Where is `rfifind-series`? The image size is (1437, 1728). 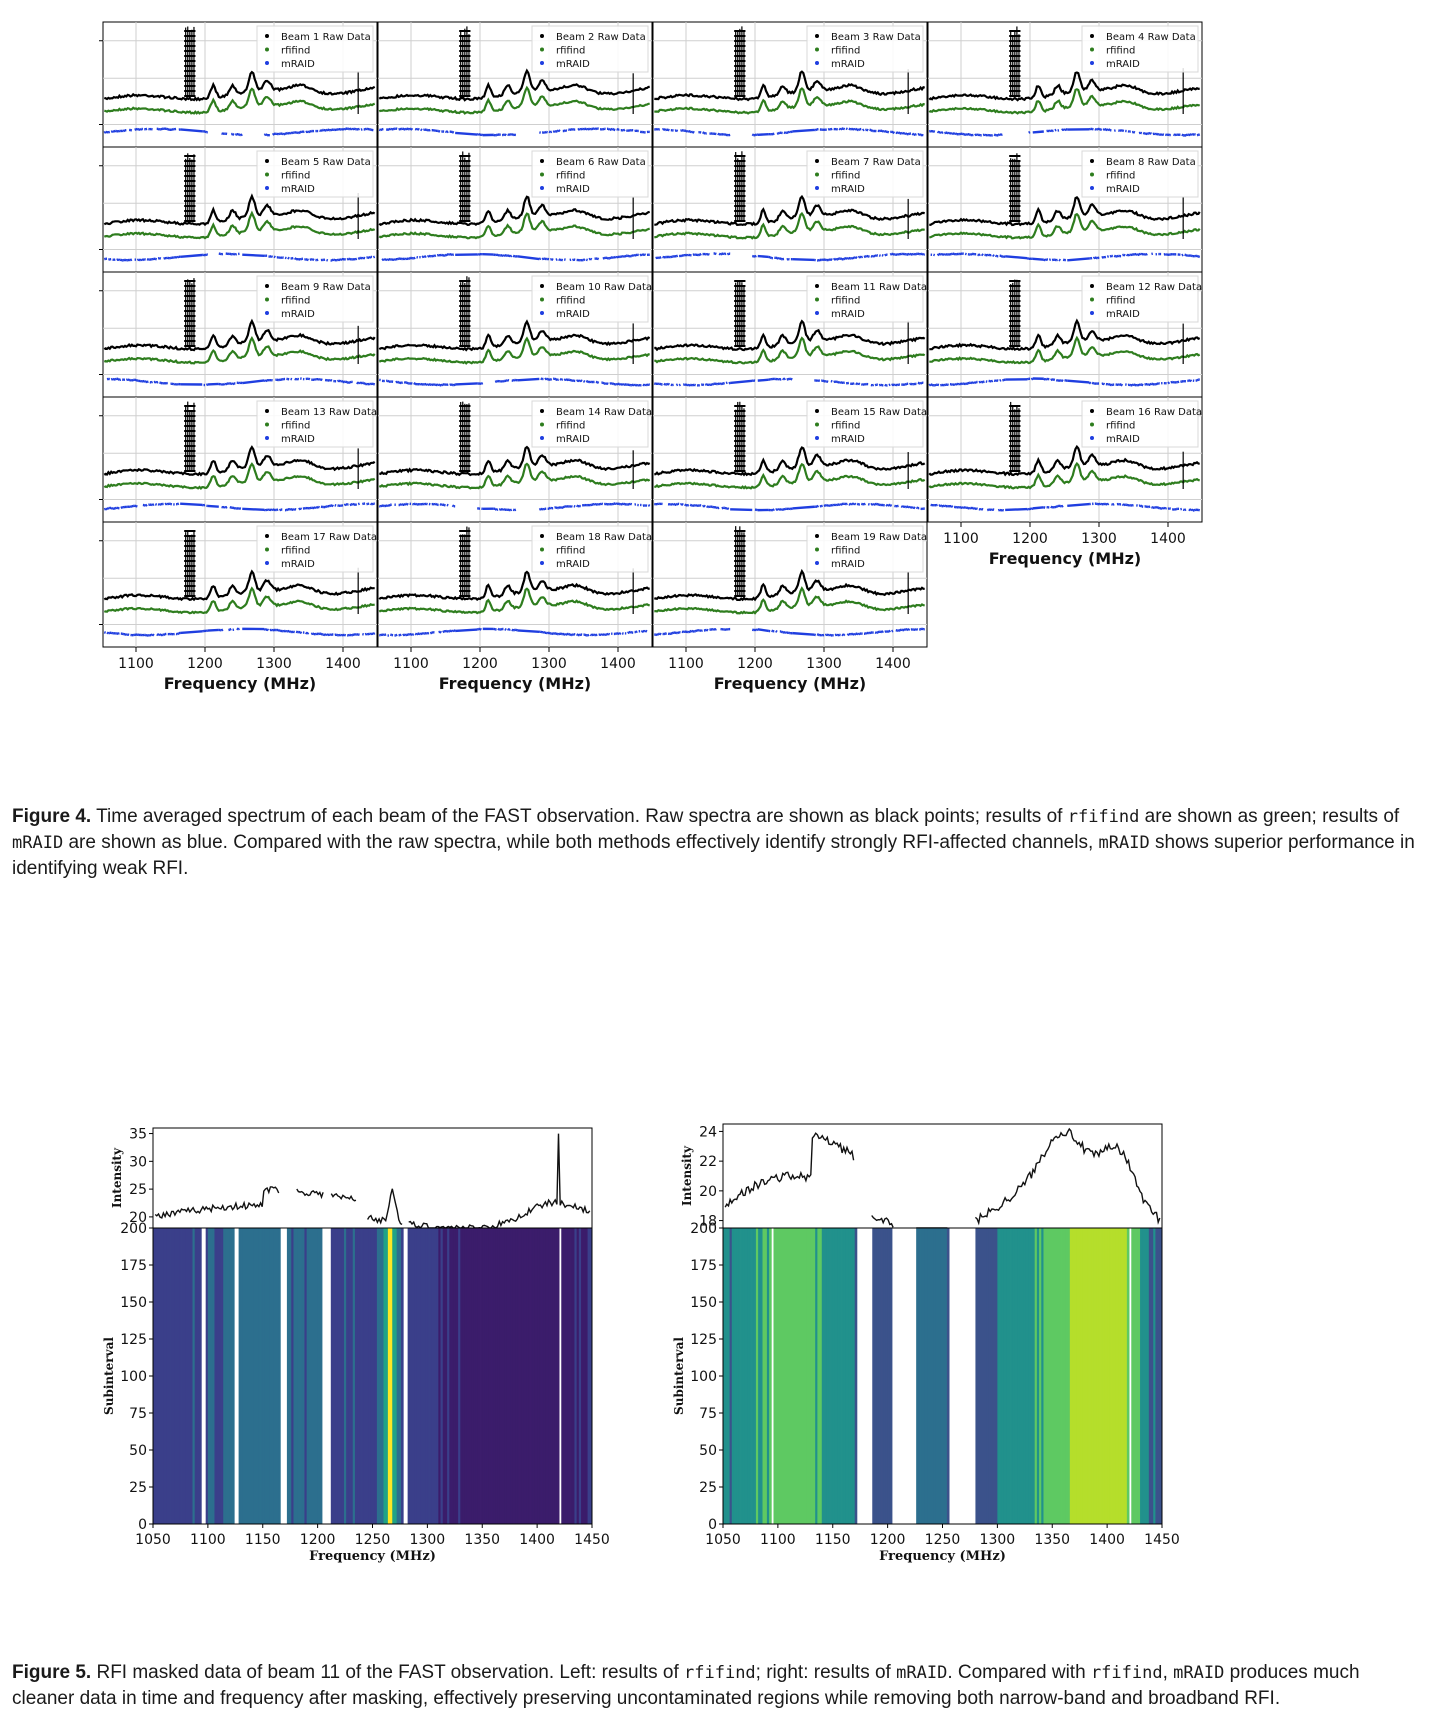
rfifind-series is located at coordinates (239, 225).